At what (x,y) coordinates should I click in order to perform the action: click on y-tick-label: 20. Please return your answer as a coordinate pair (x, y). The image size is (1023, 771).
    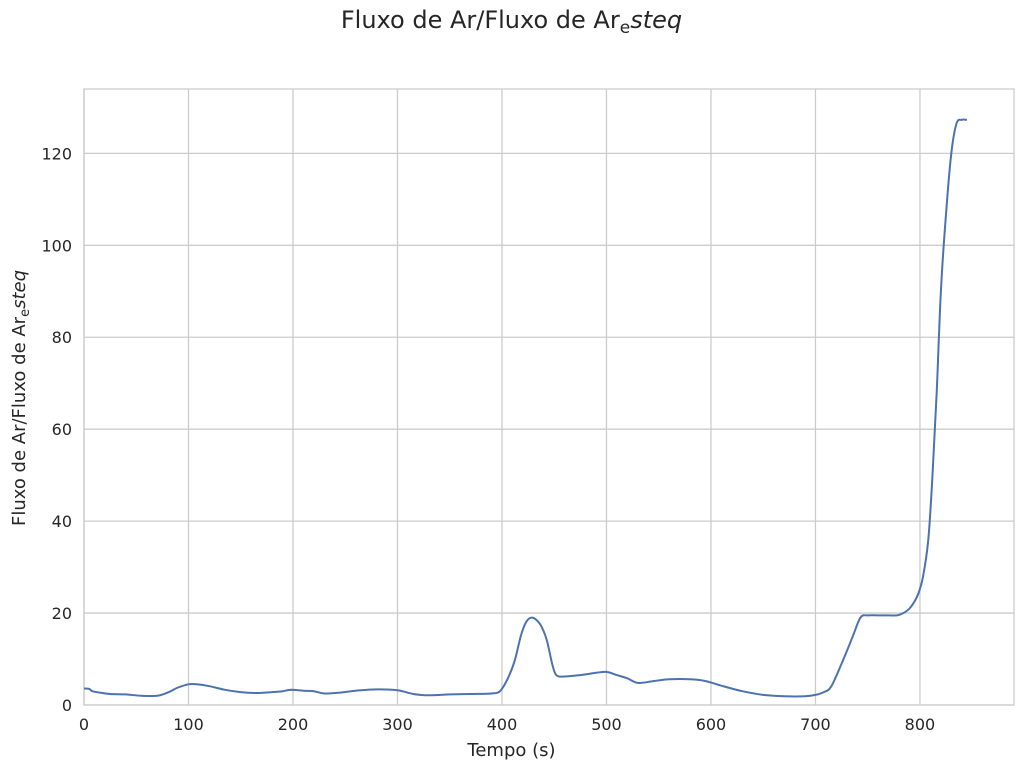
    Looking at the image, I should click on (62, 613).